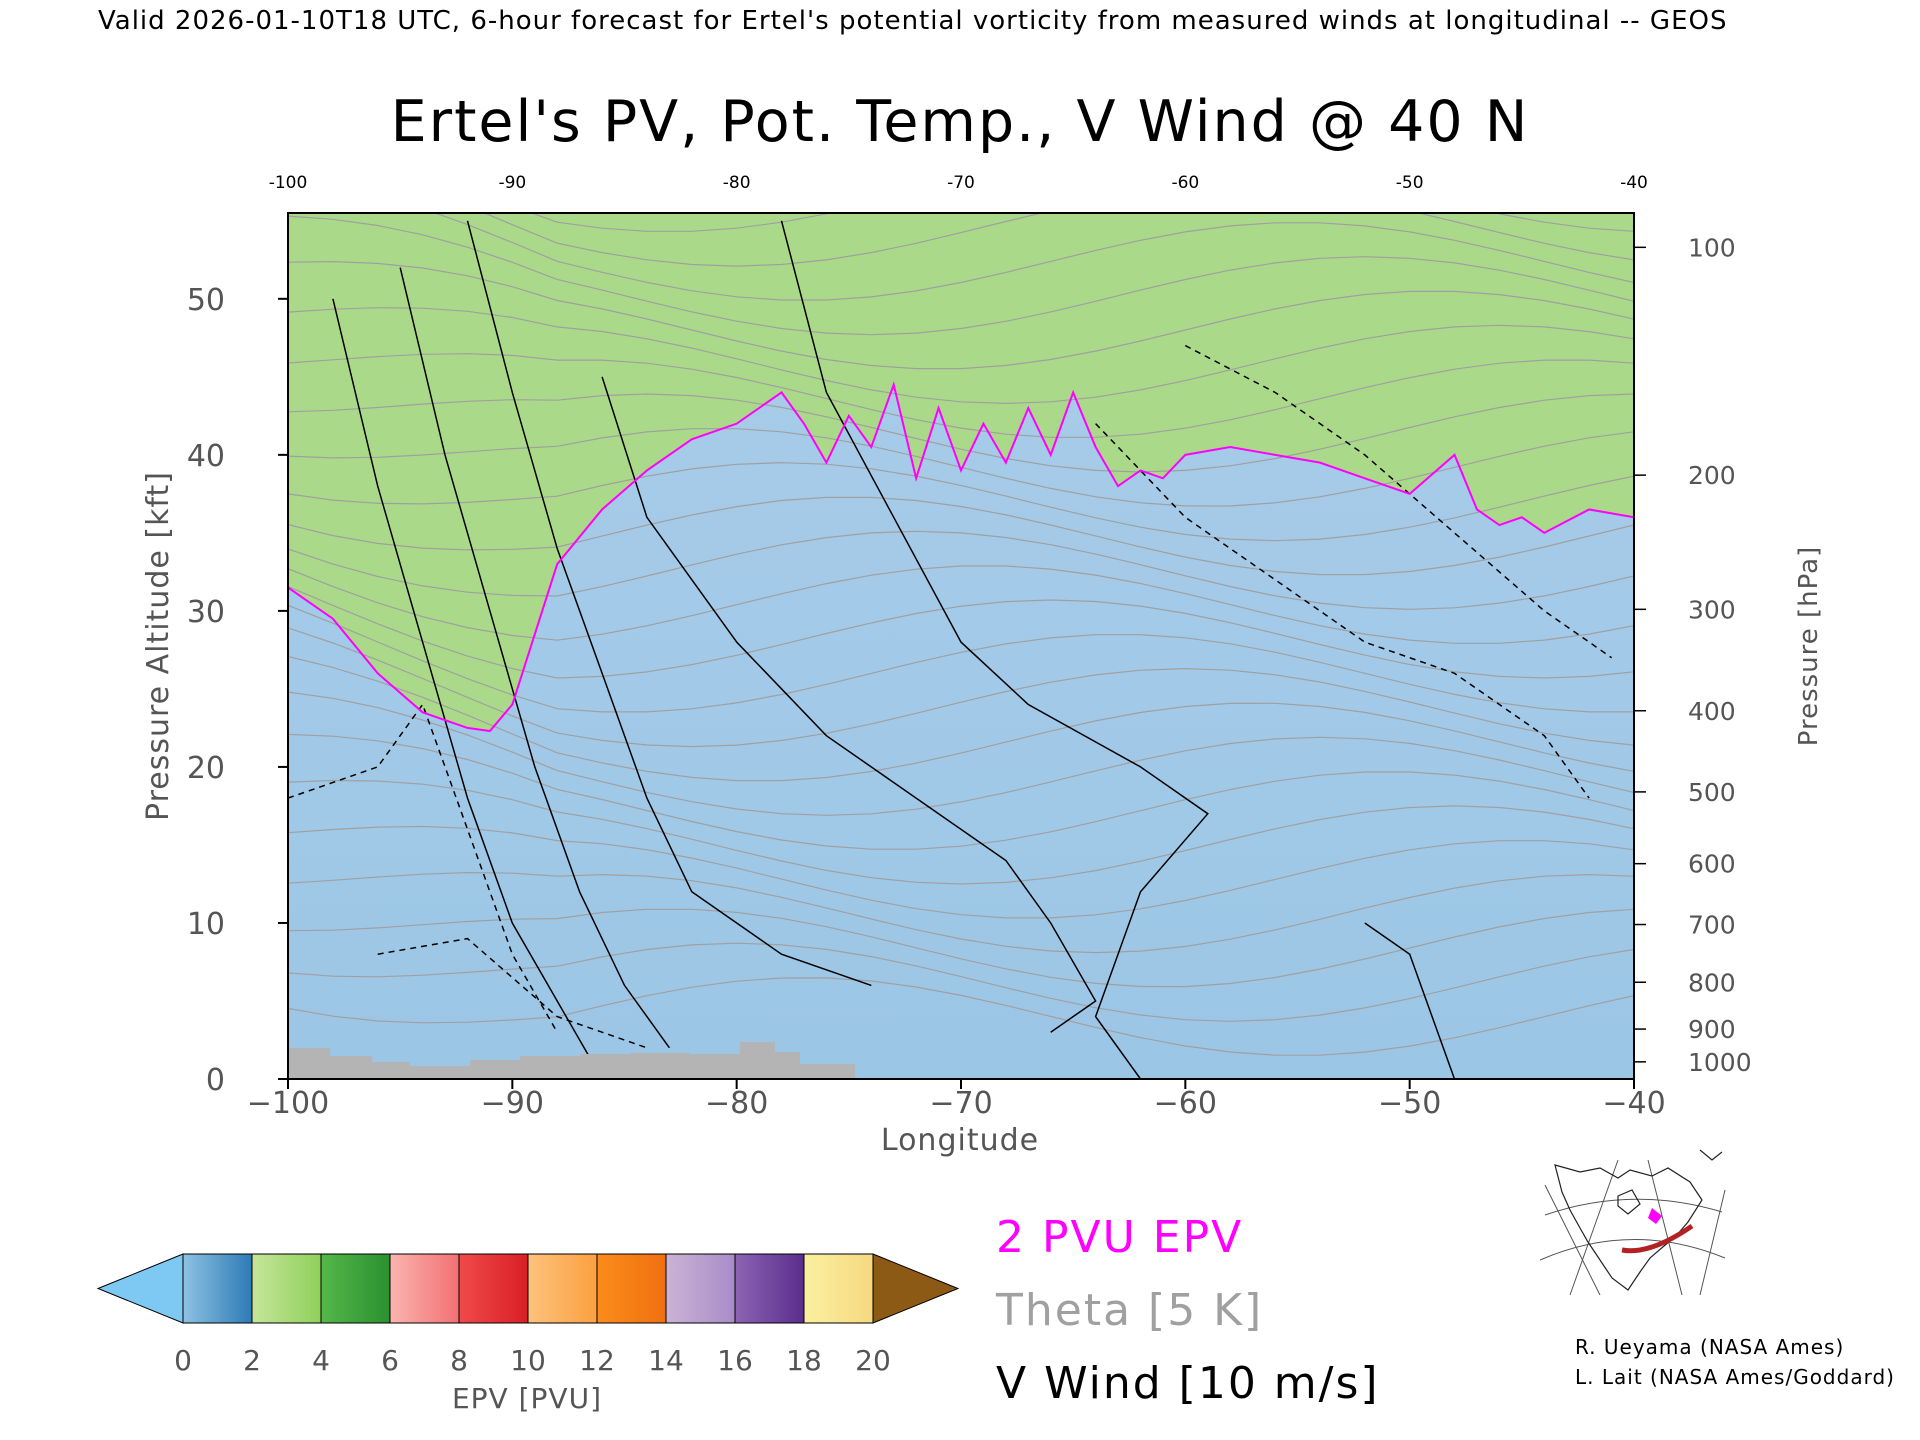 The width and height of the screenshot is (1920, 1440). I want to click on map-marker, so click(1655, 1216).